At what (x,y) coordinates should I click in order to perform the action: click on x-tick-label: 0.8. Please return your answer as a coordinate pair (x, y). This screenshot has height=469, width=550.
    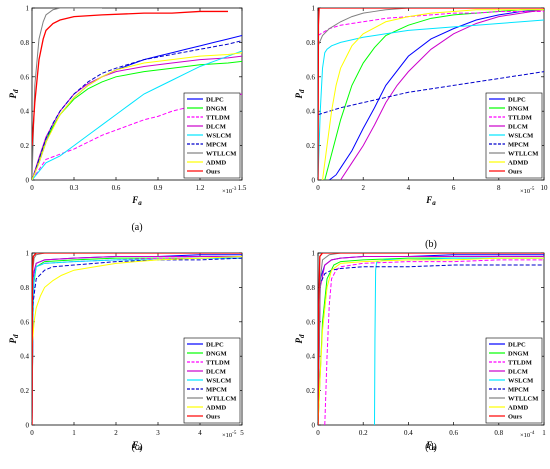
    Looking at the image, I should click on (498, 433).